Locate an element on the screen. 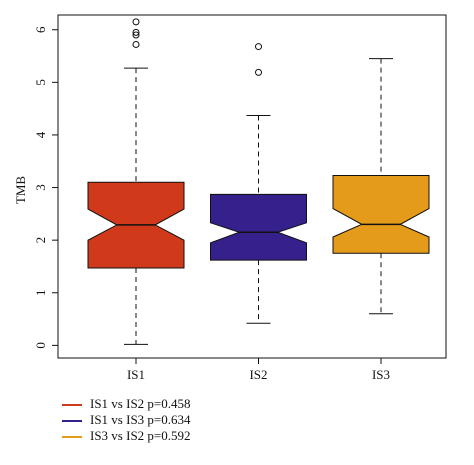 This screenshot has width=474, height=465. legend-label: IS1 vs IS3 p=0.634 is located at coordinates (140, 419).